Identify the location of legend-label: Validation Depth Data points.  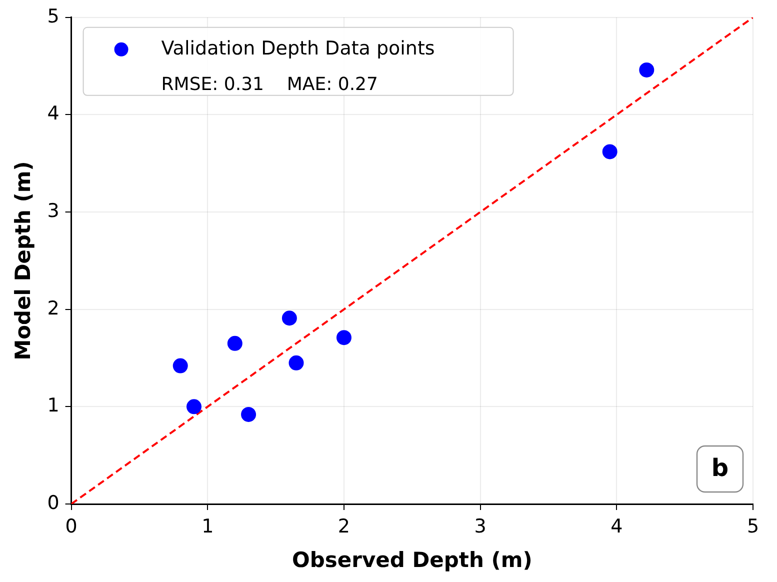
(298, 48).